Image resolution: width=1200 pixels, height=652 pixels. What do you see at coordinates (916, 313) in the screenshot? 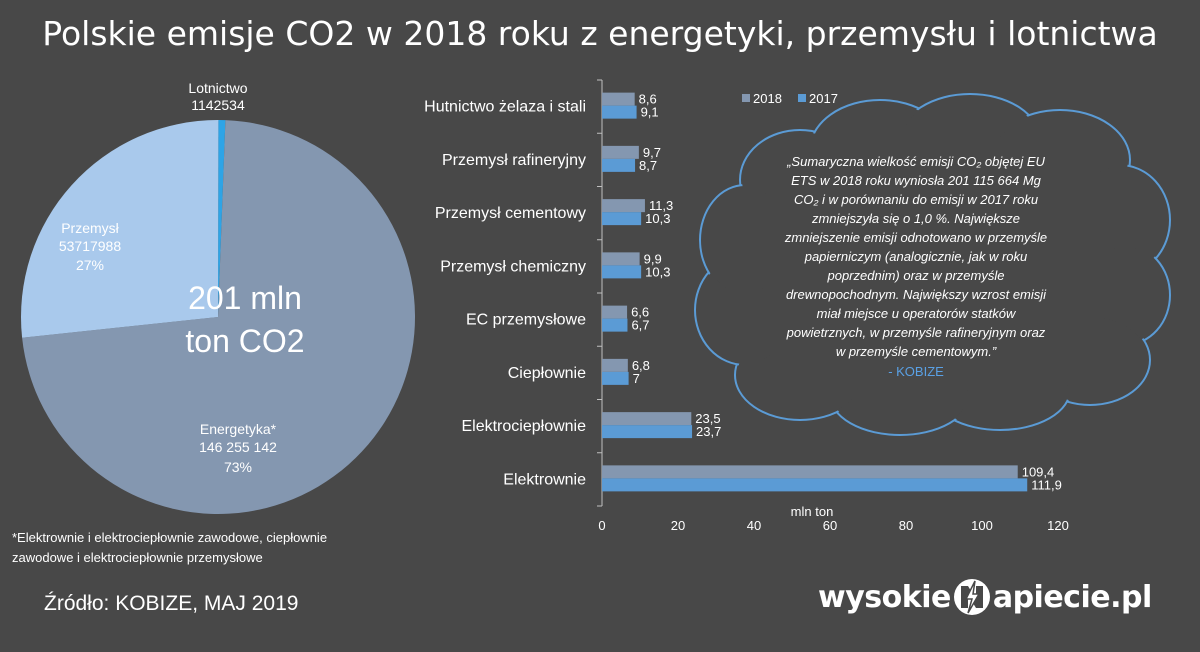
I see `quote-line: miał miejsce u operatorów statków` at bounding box center [916, 313].